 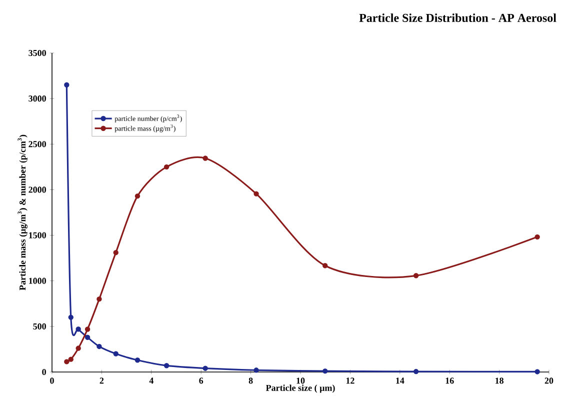 I want to click on y-tick-label: 2000, so click(x=37, y=189).